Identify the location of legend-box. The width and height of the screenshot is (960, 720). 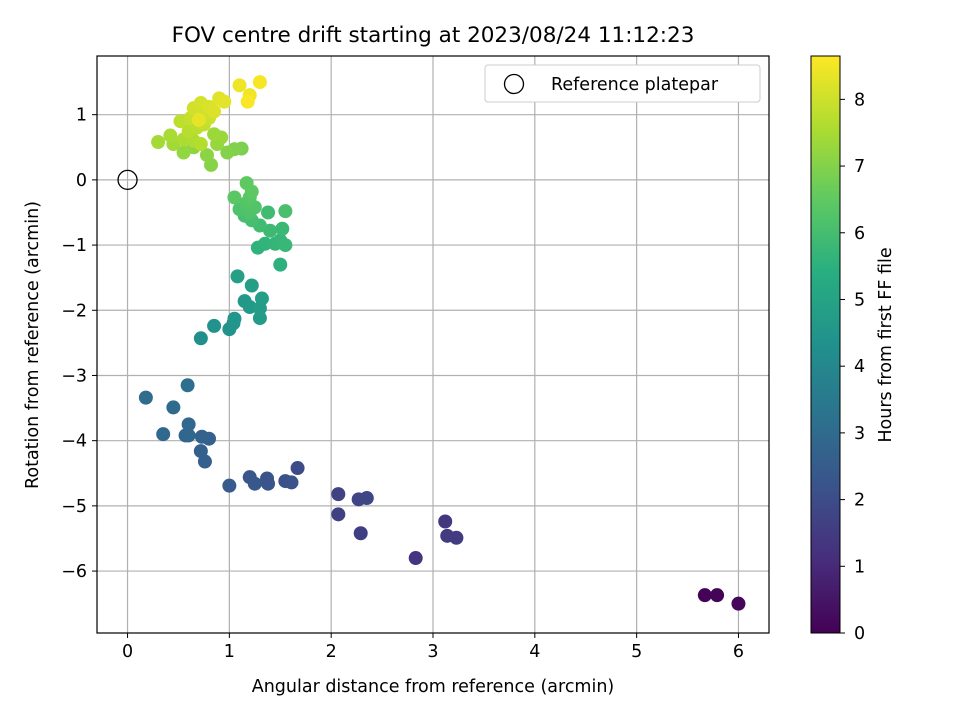
(622, 83).